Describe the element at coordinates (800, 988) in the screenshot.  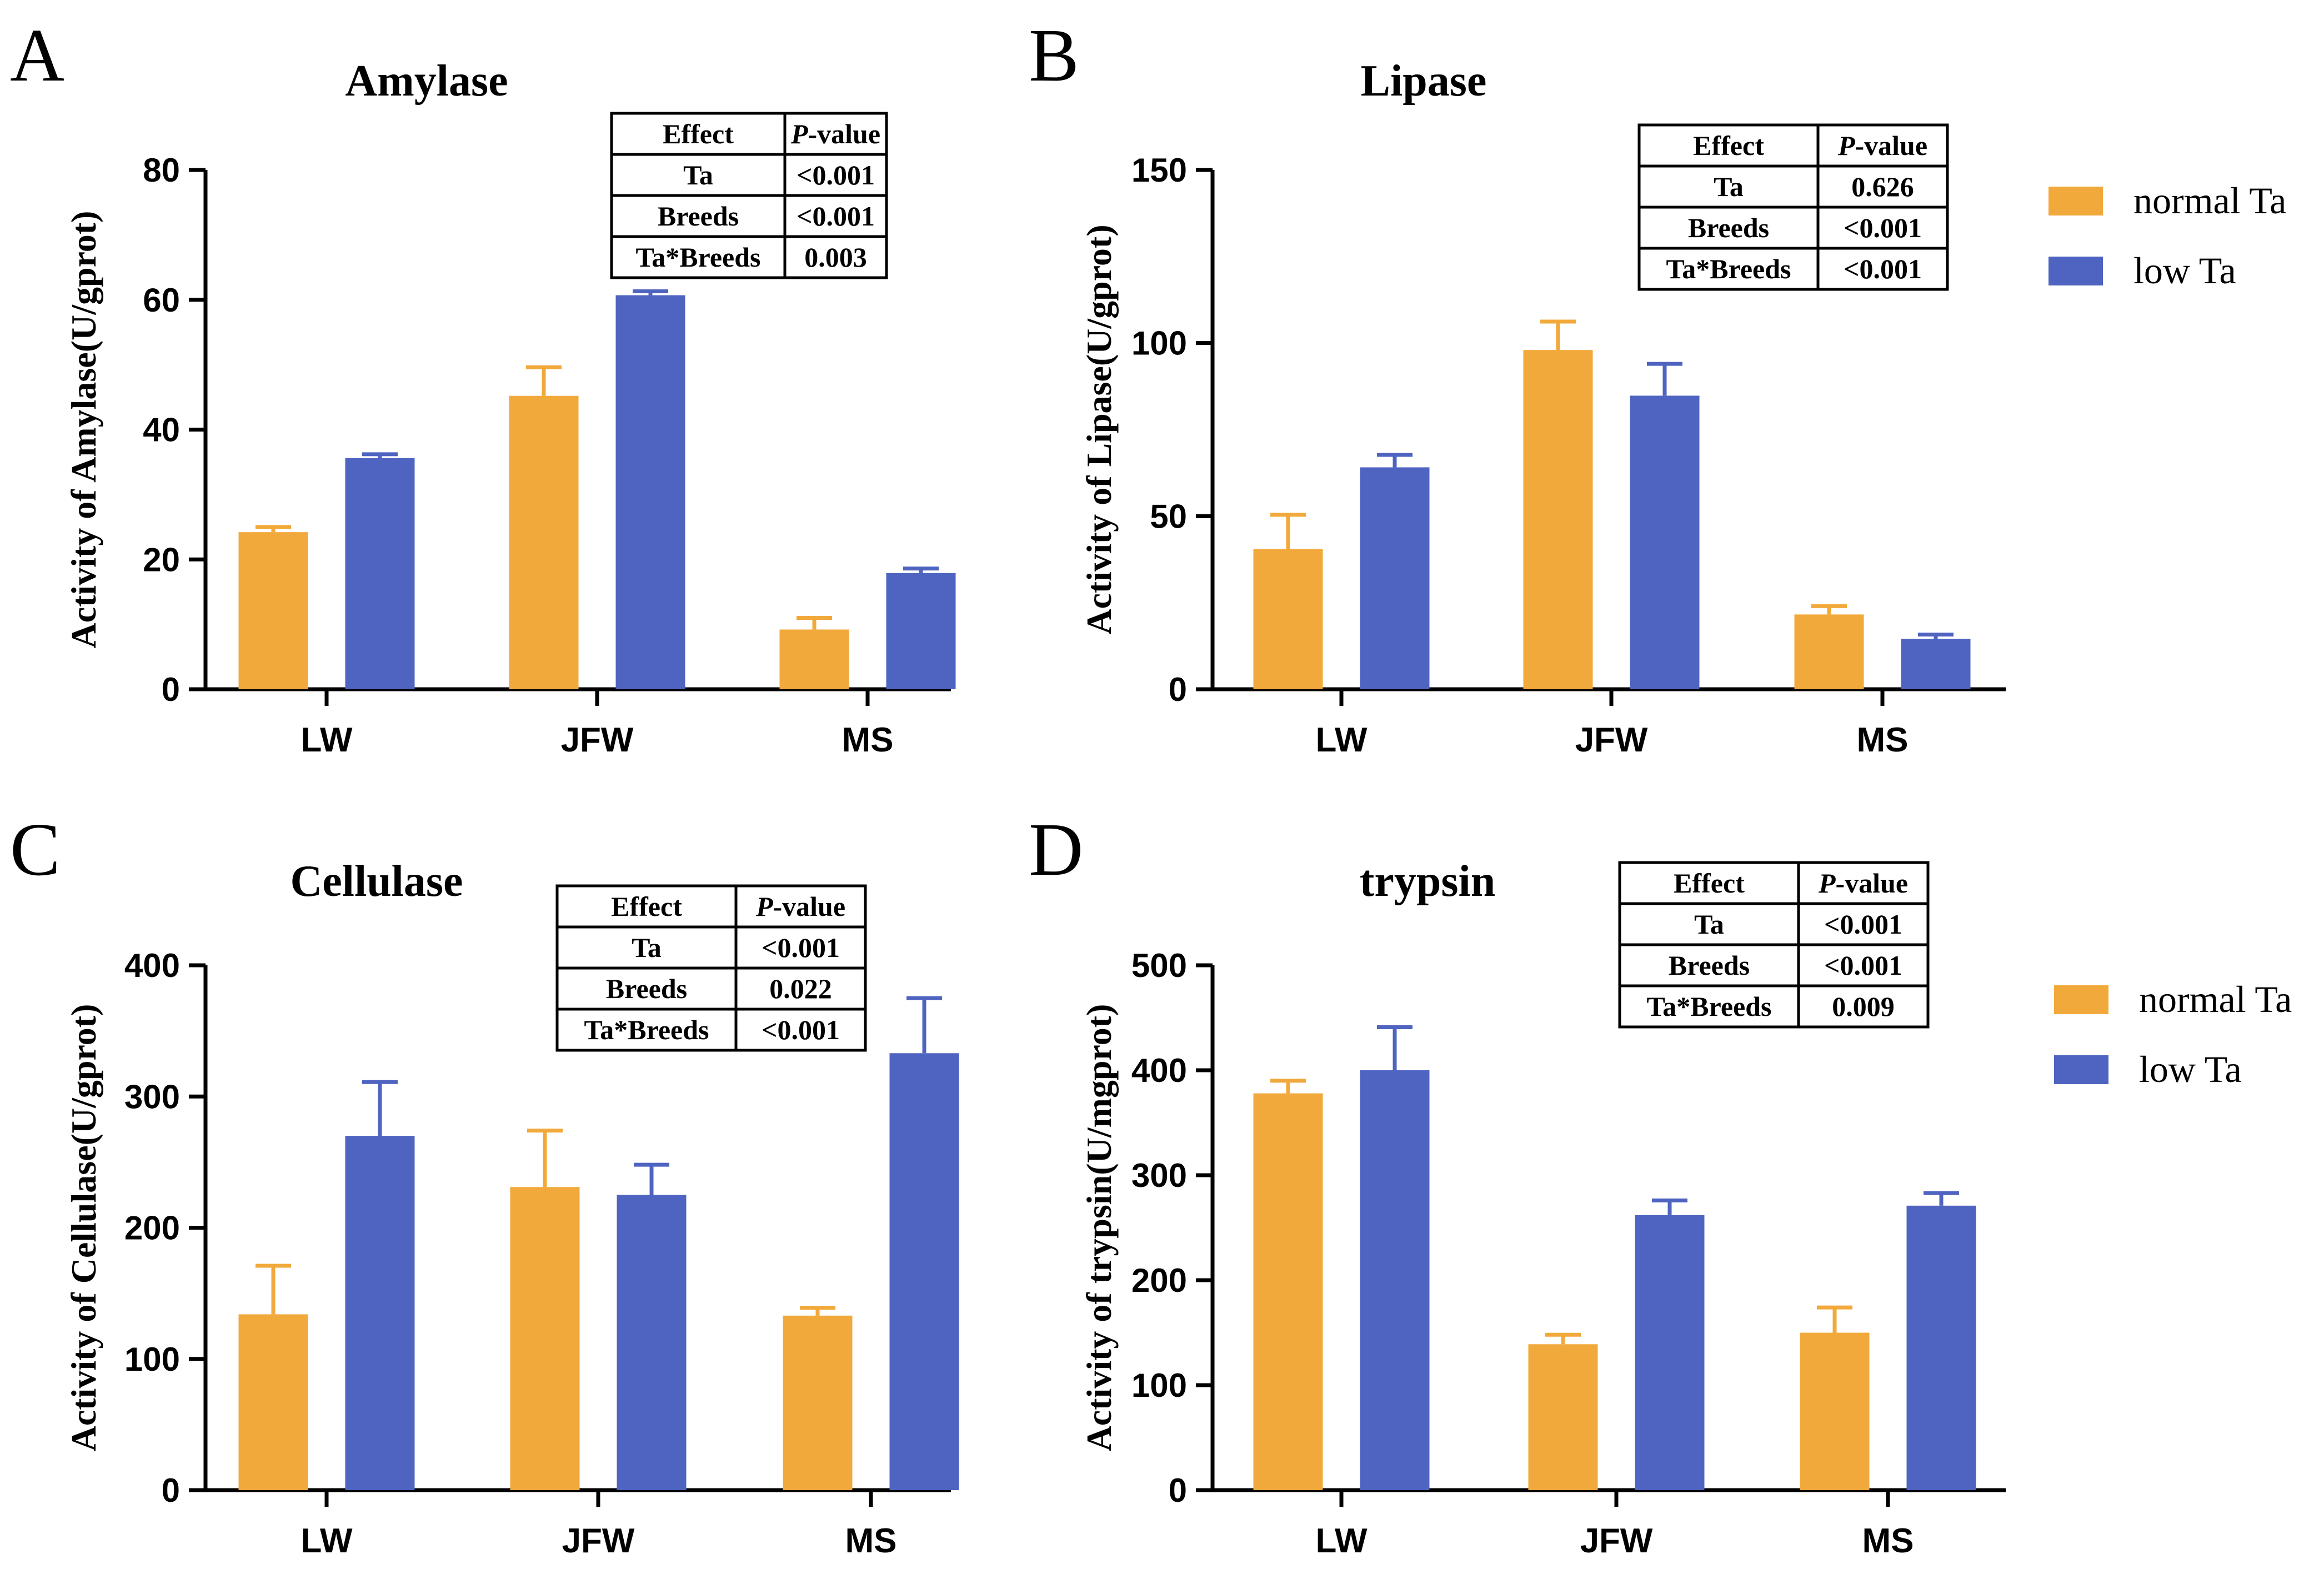
I see `stats-pvalue-cell: 0.022` at that location.